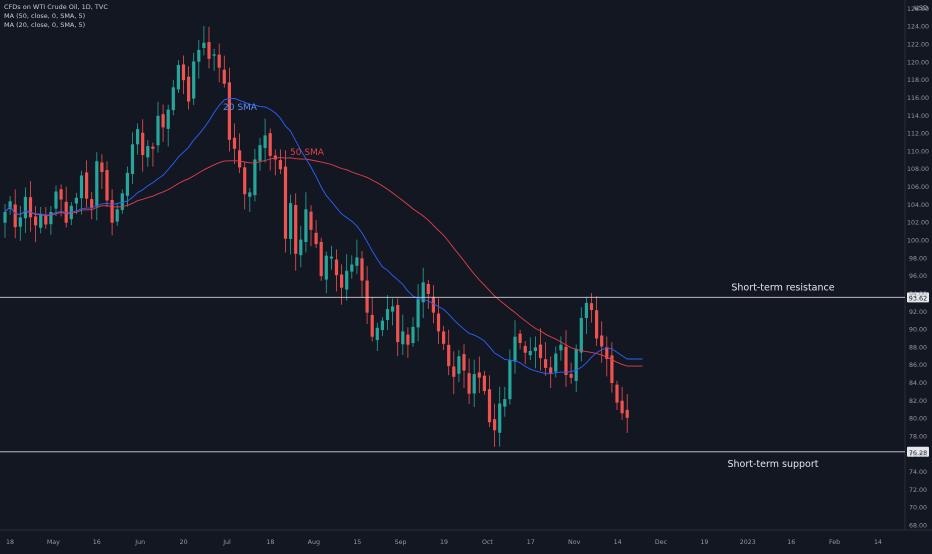 This screenshot has height=554, width=932. What do you see at coordinates (401, 542) in the screenshot?
I see `x-tick-label: Sep` at bounding box center [401, 542].